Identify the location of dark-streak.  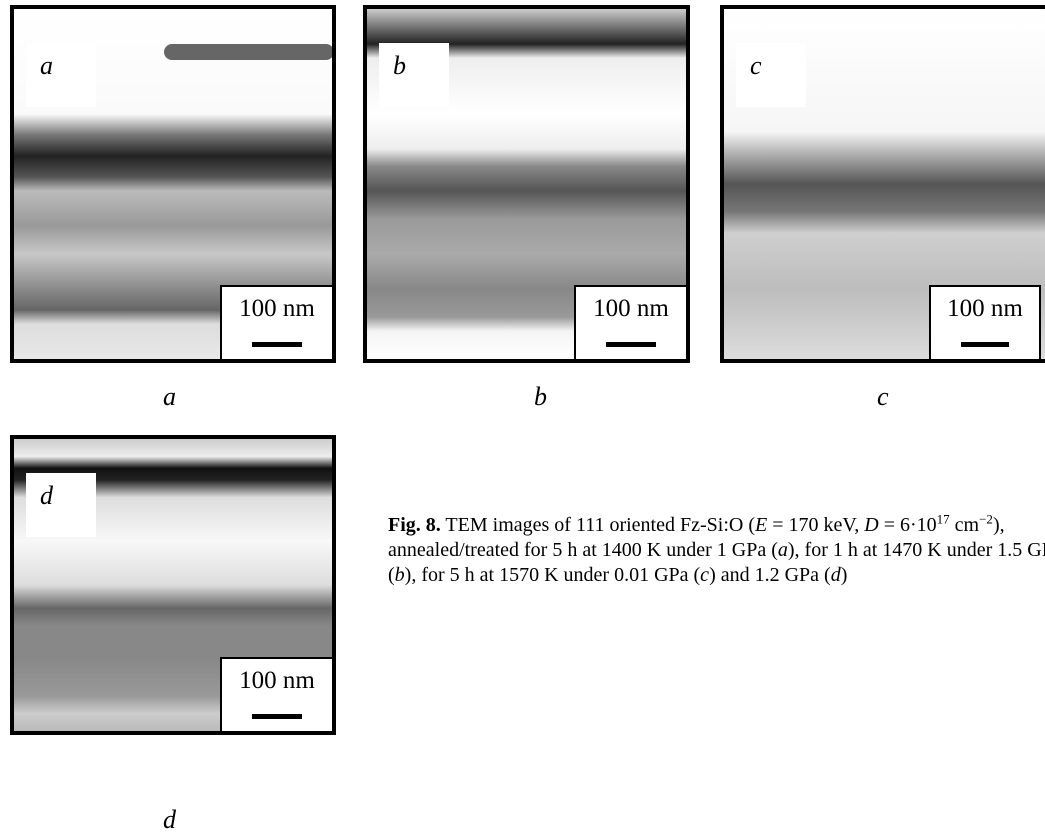
(248, 52).